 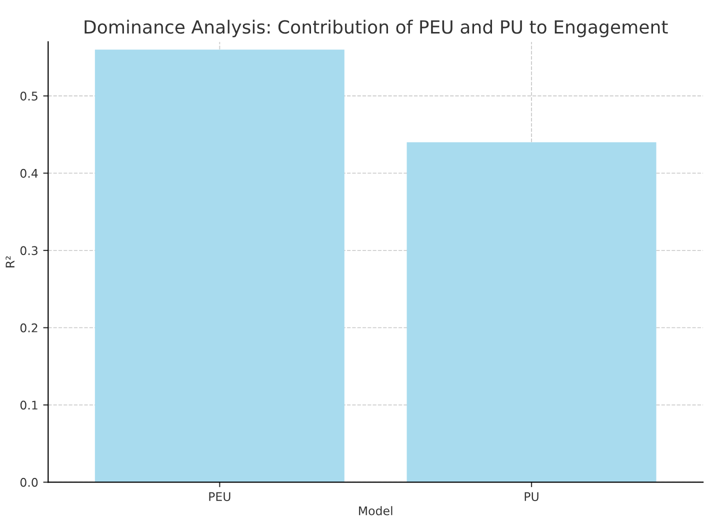 What do you see at coordinates (29, 251) in the screenshot?
I see `y-tick-label: 0.3` at bounding box center [29, 251].